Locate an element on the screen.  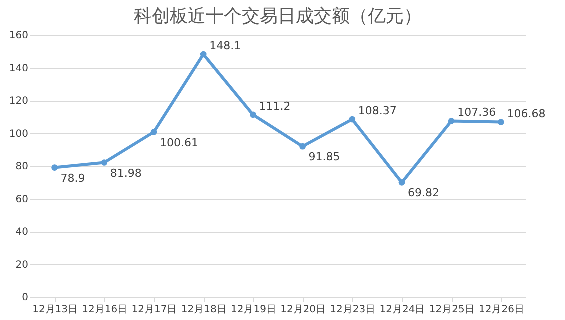
y-tick-label: 140 is located at coordinates (18, 68).